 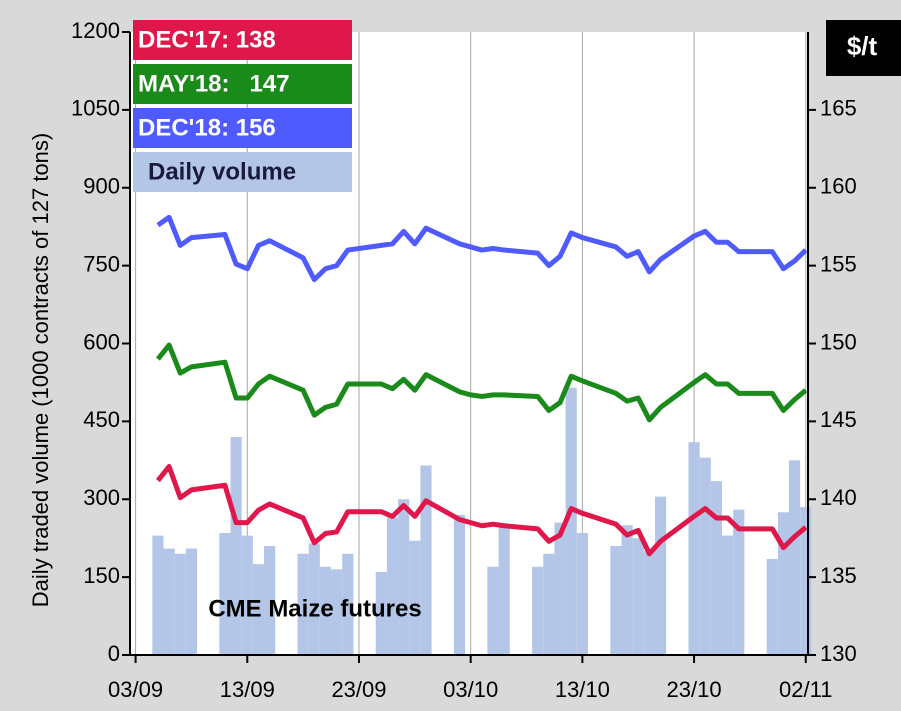 I want to click on legend-label: MAY'18: 147, so click(x=214, y=83).